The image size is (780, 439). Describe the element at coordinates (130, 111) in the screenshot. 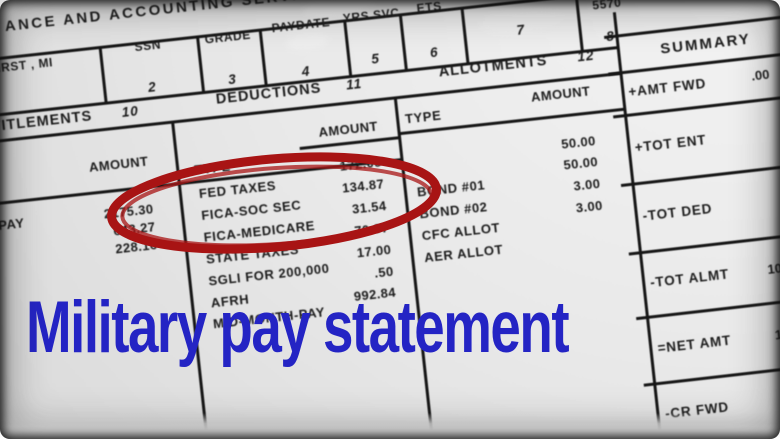

I see `entitlements-section-number: 10` at that location.